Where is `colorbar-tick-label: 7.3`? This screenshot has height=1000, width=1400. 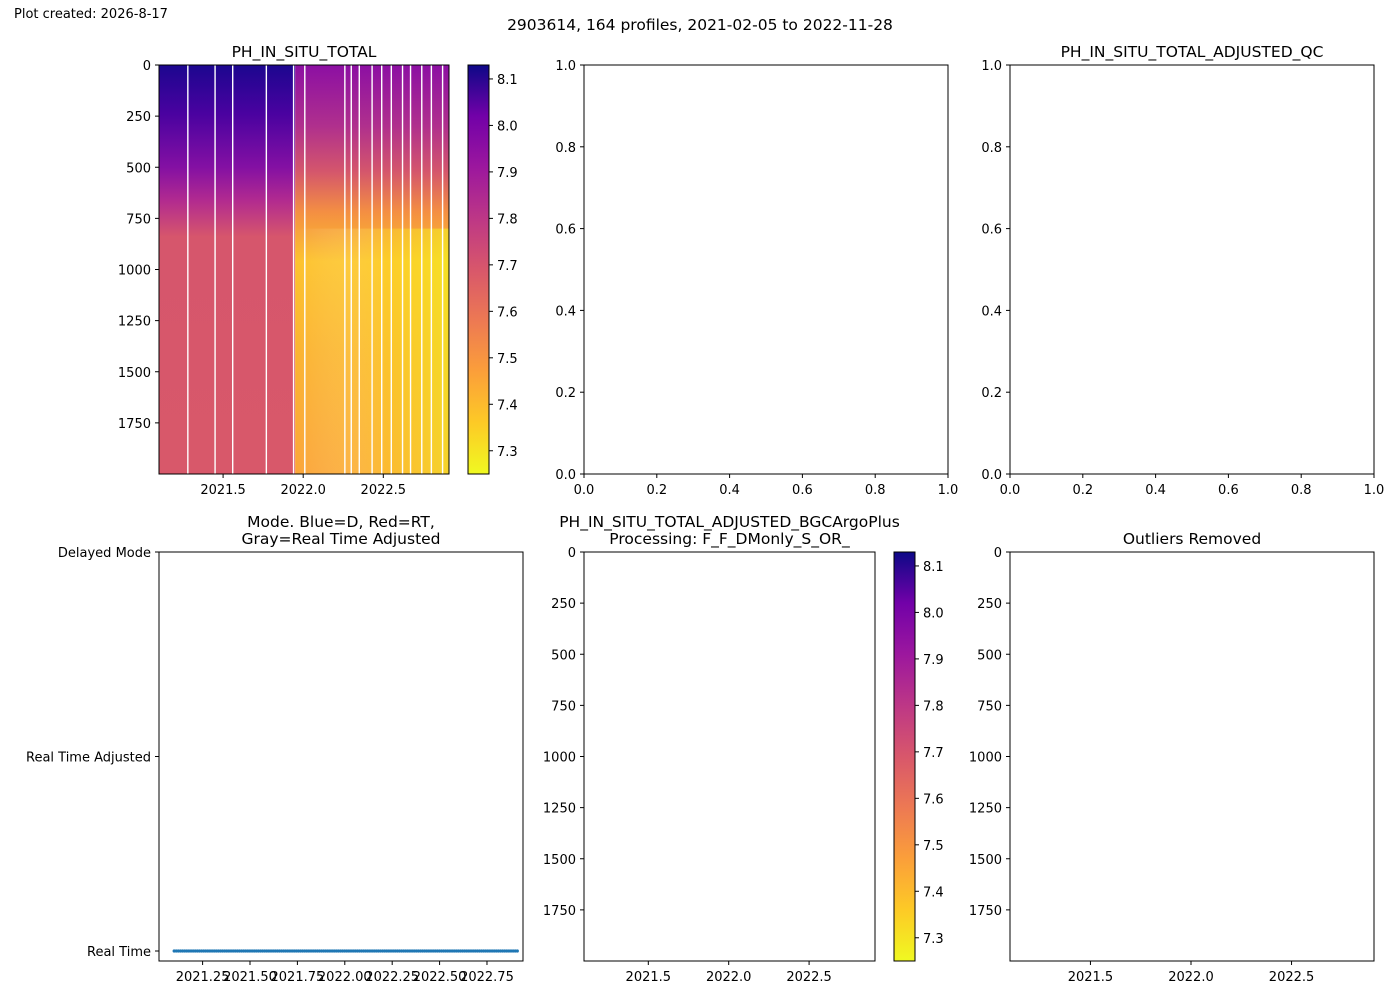
colorbar-tick-label: 7.3 is located at coordinates (507, 452).